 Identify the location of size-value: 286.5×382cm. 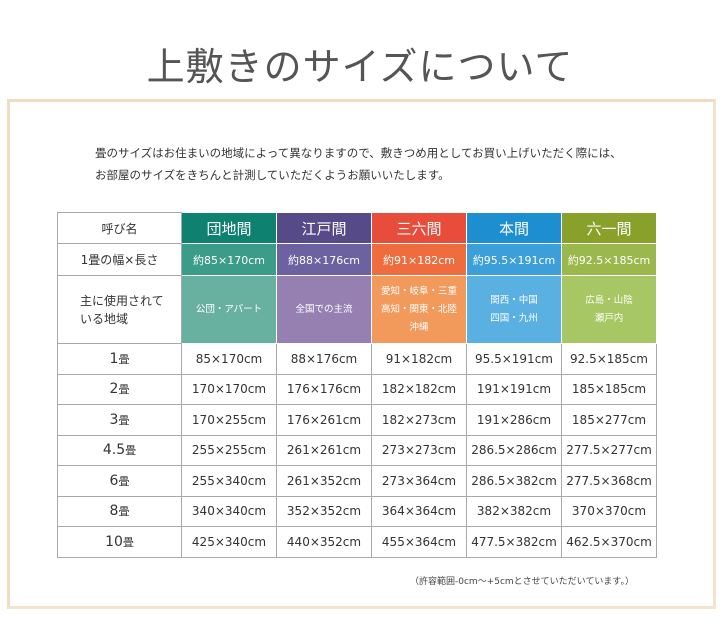
(514, 481).